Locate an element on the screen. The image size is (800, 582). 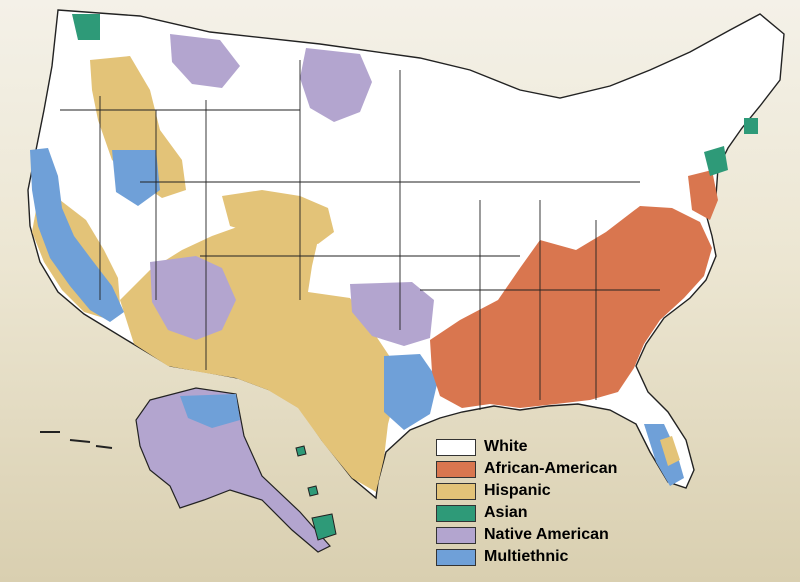
florida-multiethnic-region is located at coordinates (664, 455).